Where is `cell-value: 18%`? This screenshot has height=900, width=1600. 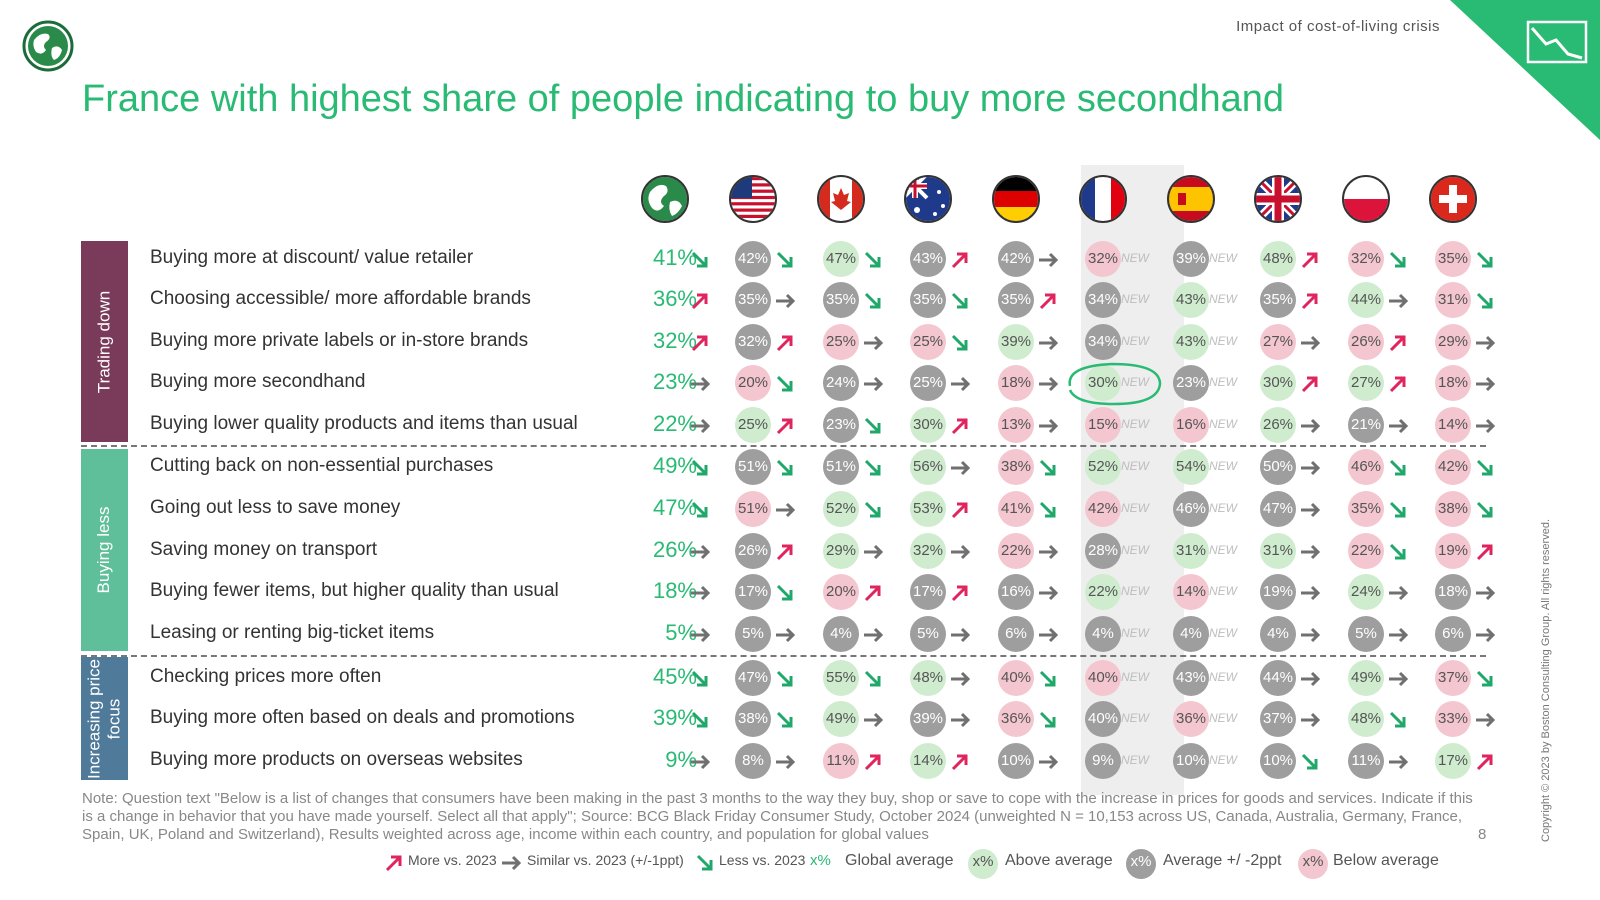 cell-value: 18% is located at coordinates (1453, 382).